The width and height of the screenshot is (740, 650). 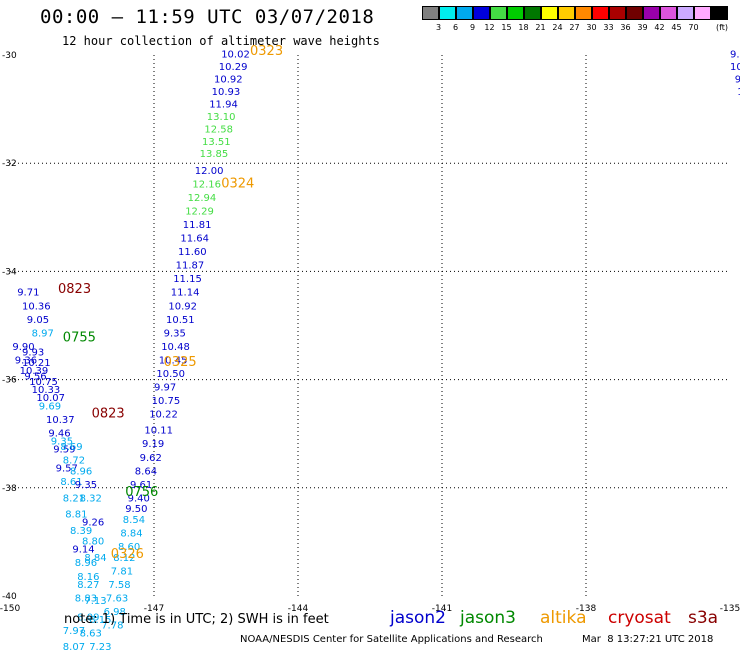 What do you see at coordinates (117, 598) in the screenshot?
I see `wave-height-value: 7.63` at bounding box center [117, 598].